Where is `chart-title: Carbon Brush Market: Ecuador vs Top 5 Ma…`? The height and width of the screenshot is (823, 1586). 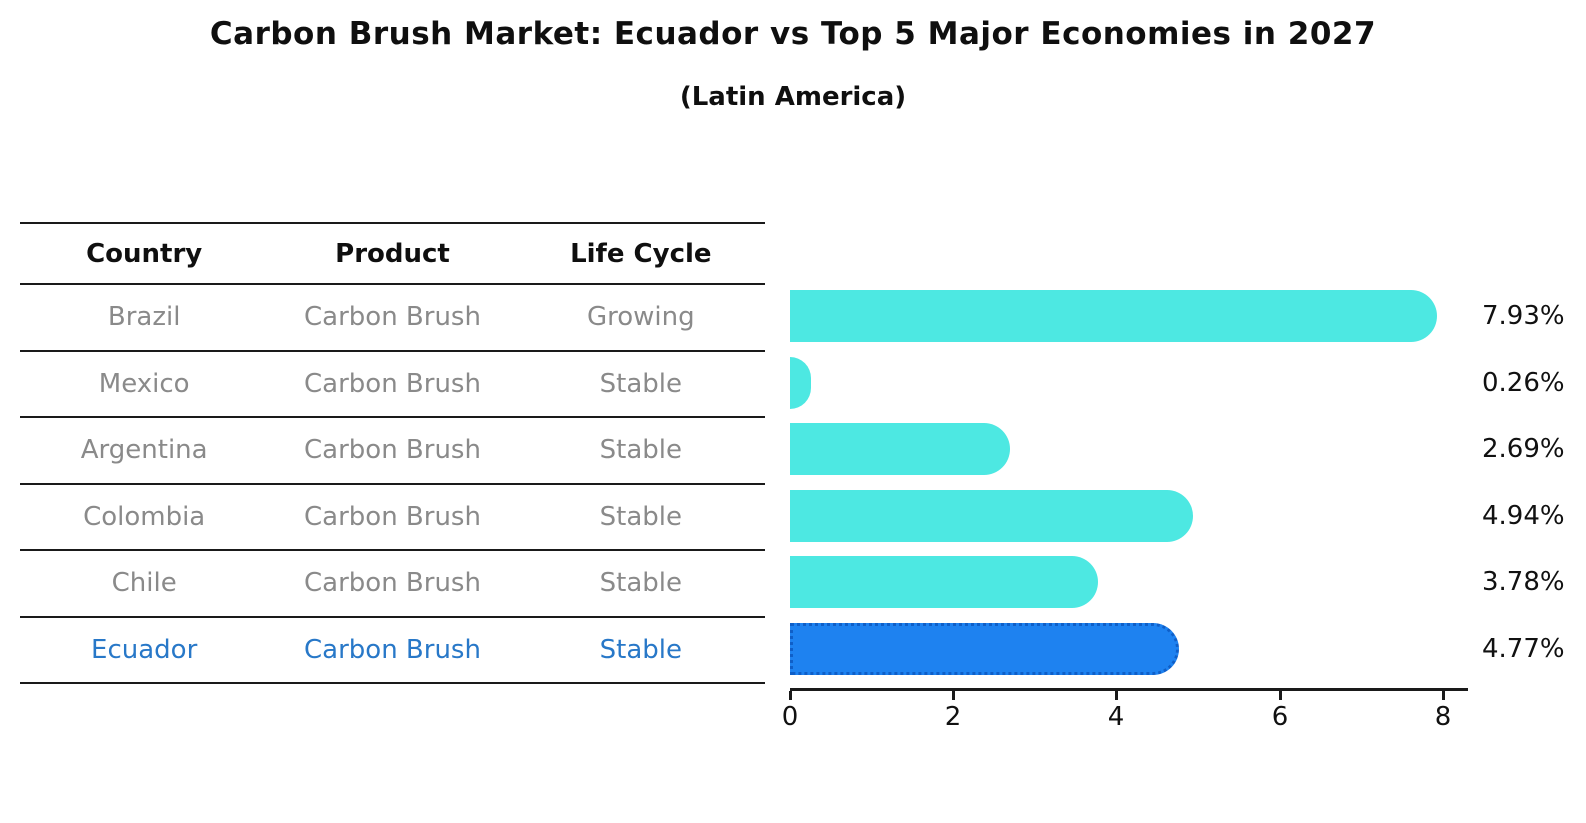
chart-title: Carbon Brush Market: Ecuador vs Top 5 Ma… is located at coordinates (793, 34).